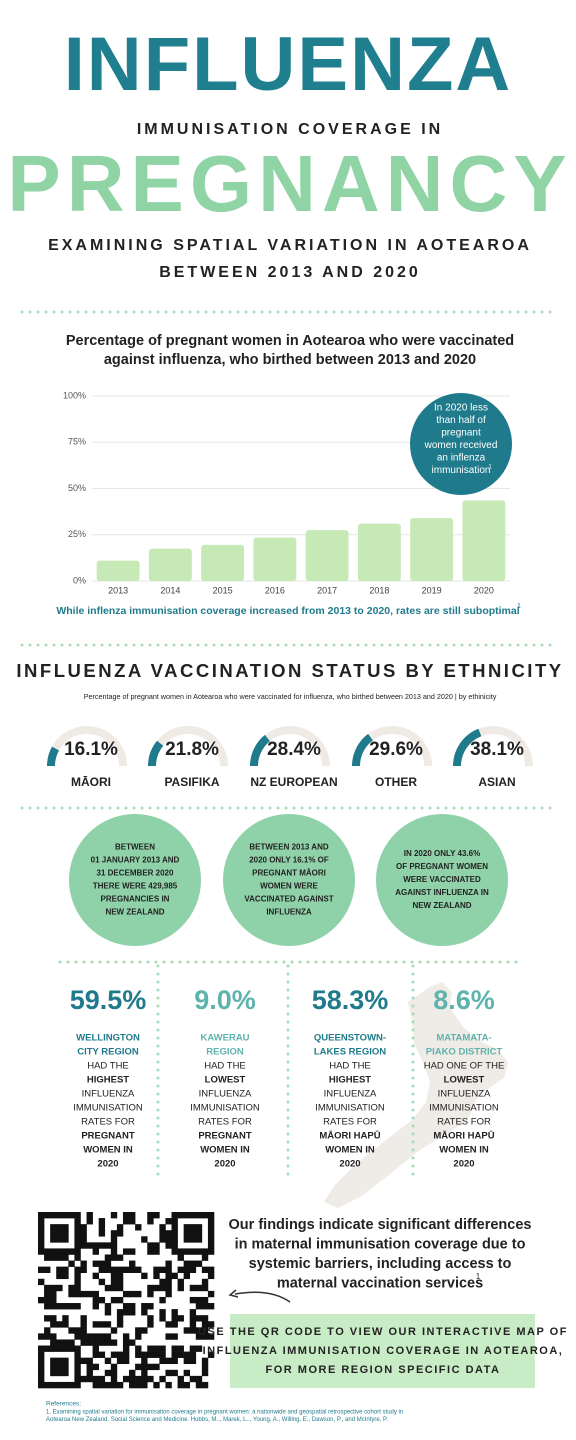 The height and width of the screenshot is (1440, 576). I want to click on region-text: RATES FOR, so click(464, 1122).